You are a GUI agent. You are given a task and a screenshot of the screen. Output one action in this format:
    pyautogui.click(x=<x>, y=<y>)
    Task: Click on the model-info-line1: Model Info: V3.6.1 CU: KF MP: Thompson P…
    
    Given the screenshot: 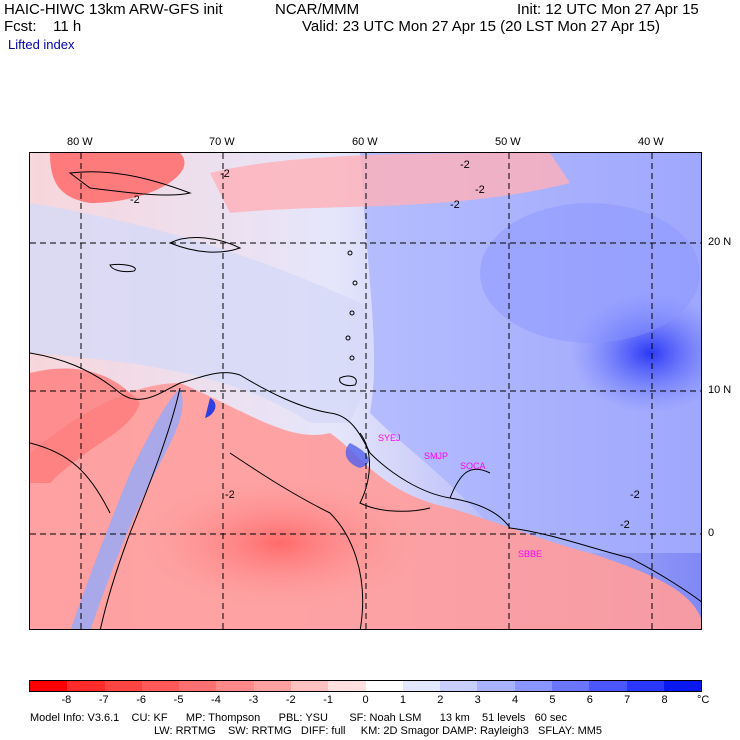 What is the action you would take?
    pyautogui.click(x=298, y=718)
    